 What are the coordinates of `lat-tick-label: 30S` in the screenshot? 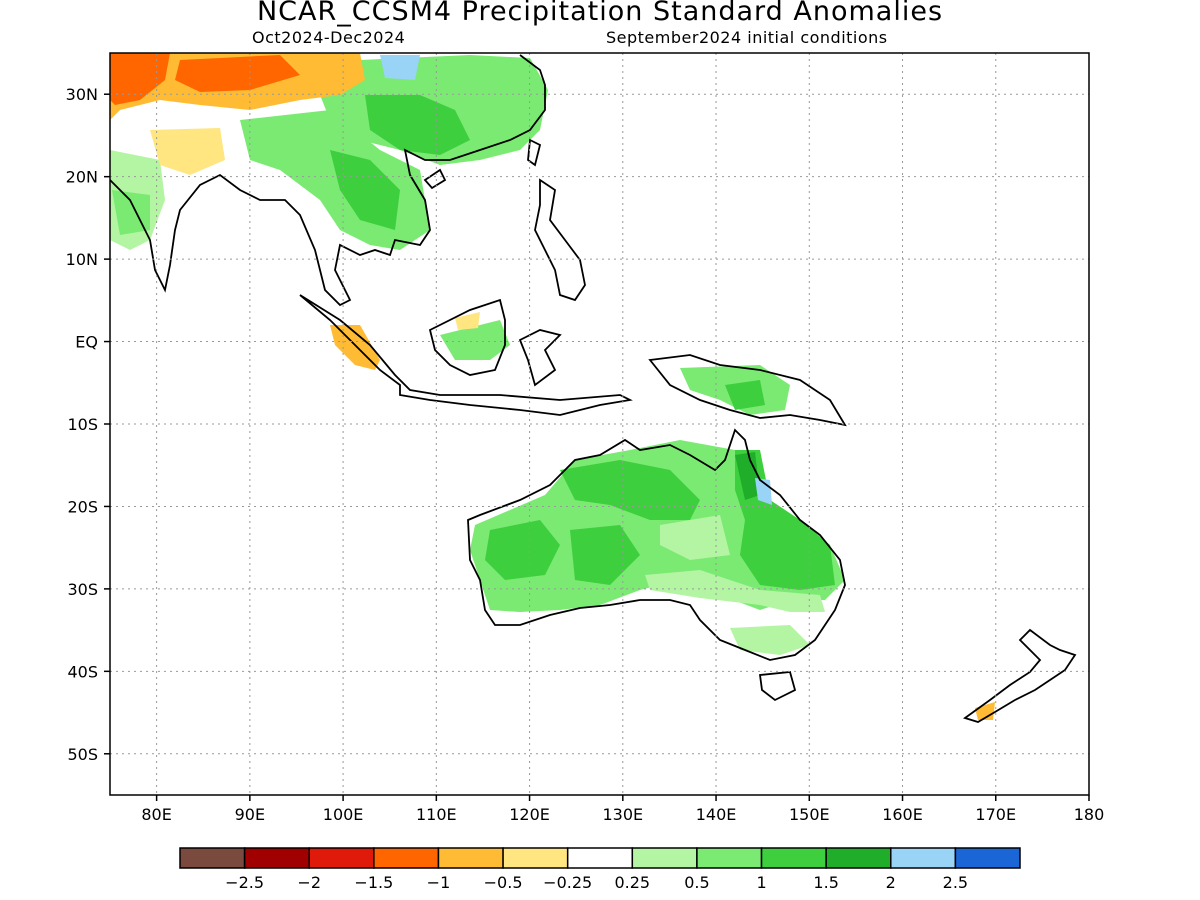 It's located at (82, 589).